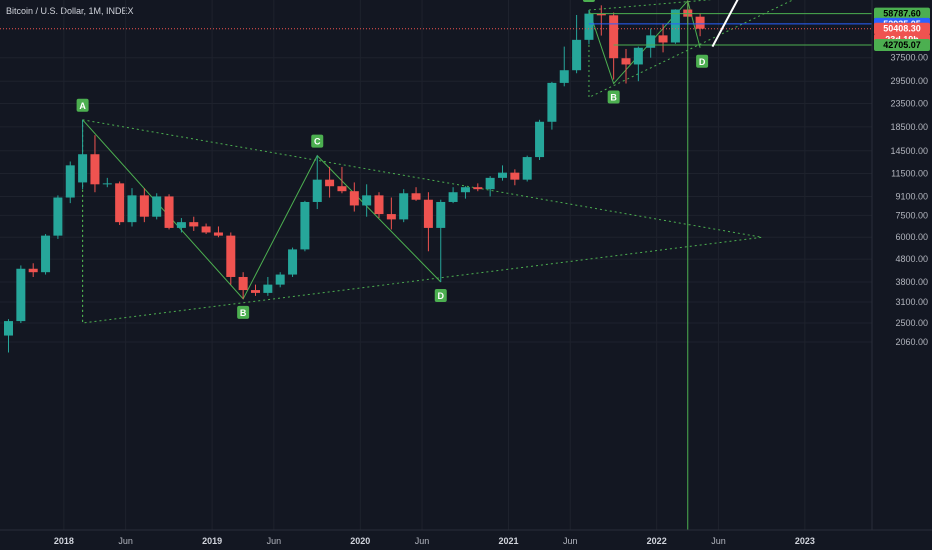  Describe the element at coordinates (657, 541) in the screenshot. I see `x-tick-label: 2022` at that location.